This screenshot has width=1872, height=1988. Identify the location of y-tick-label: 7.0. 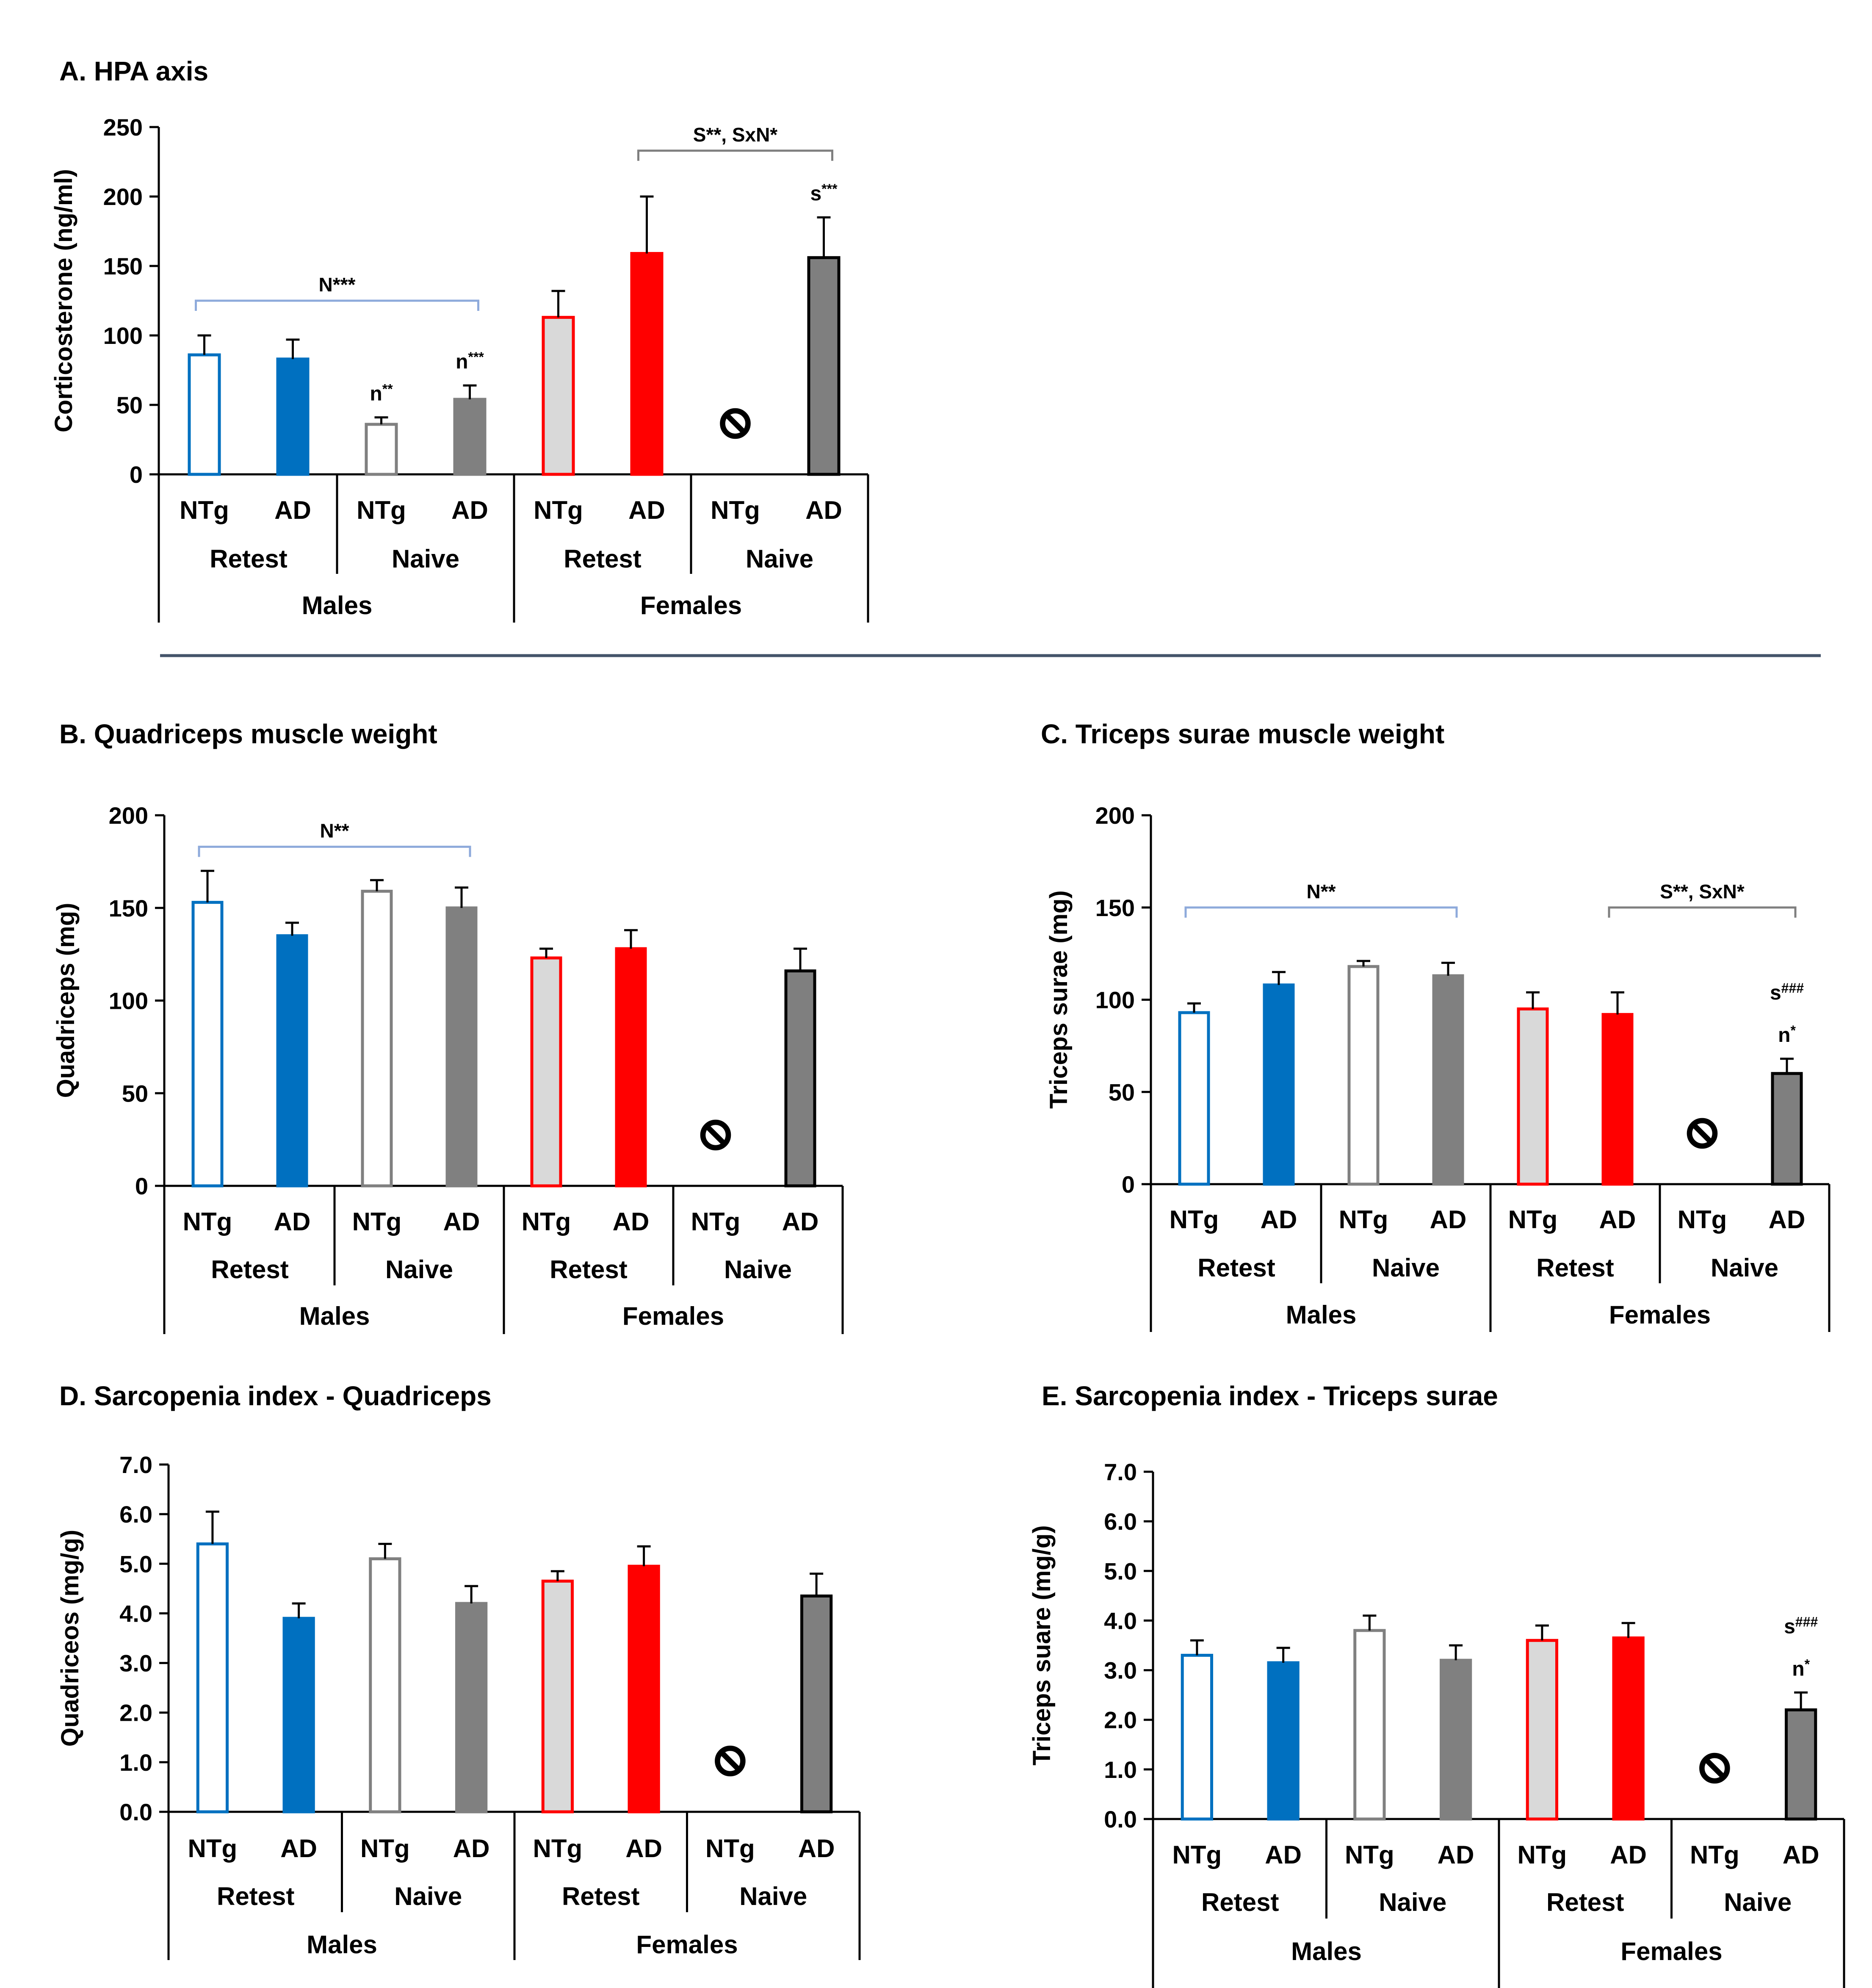
(135, 1464).